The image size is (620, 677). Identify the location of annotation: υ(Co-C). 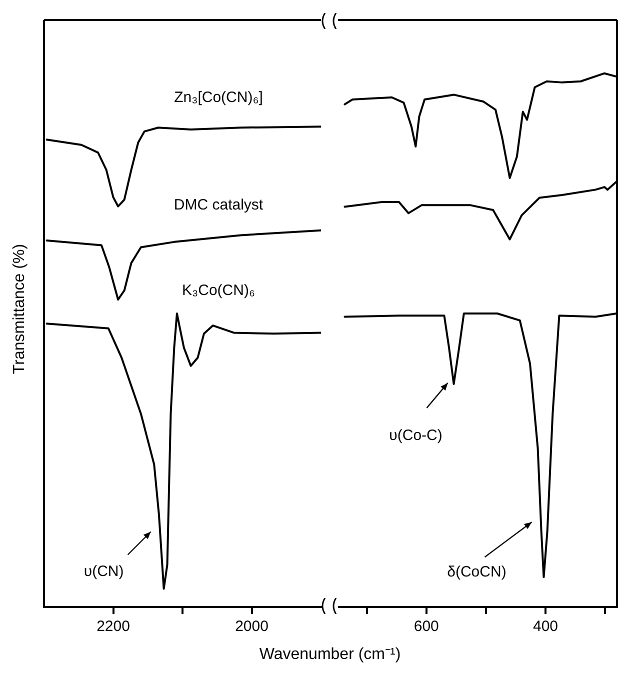
(415, 435).